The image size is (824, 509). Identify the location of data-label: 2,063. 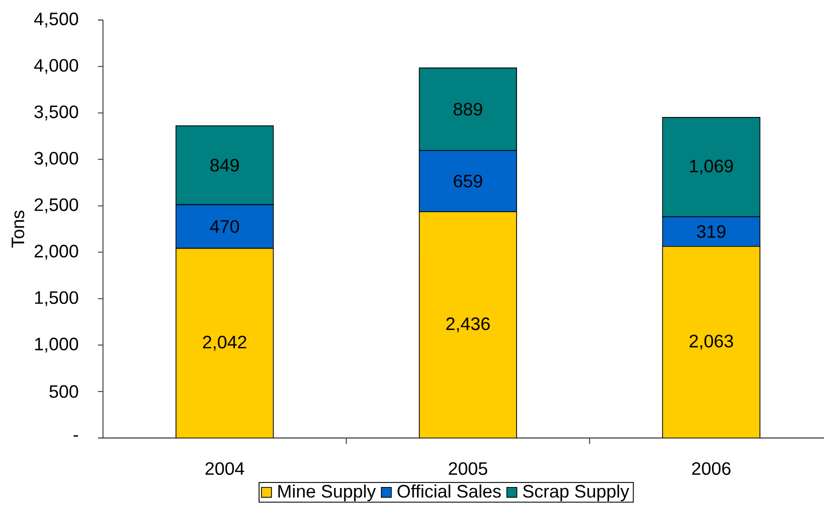
(711, 342).